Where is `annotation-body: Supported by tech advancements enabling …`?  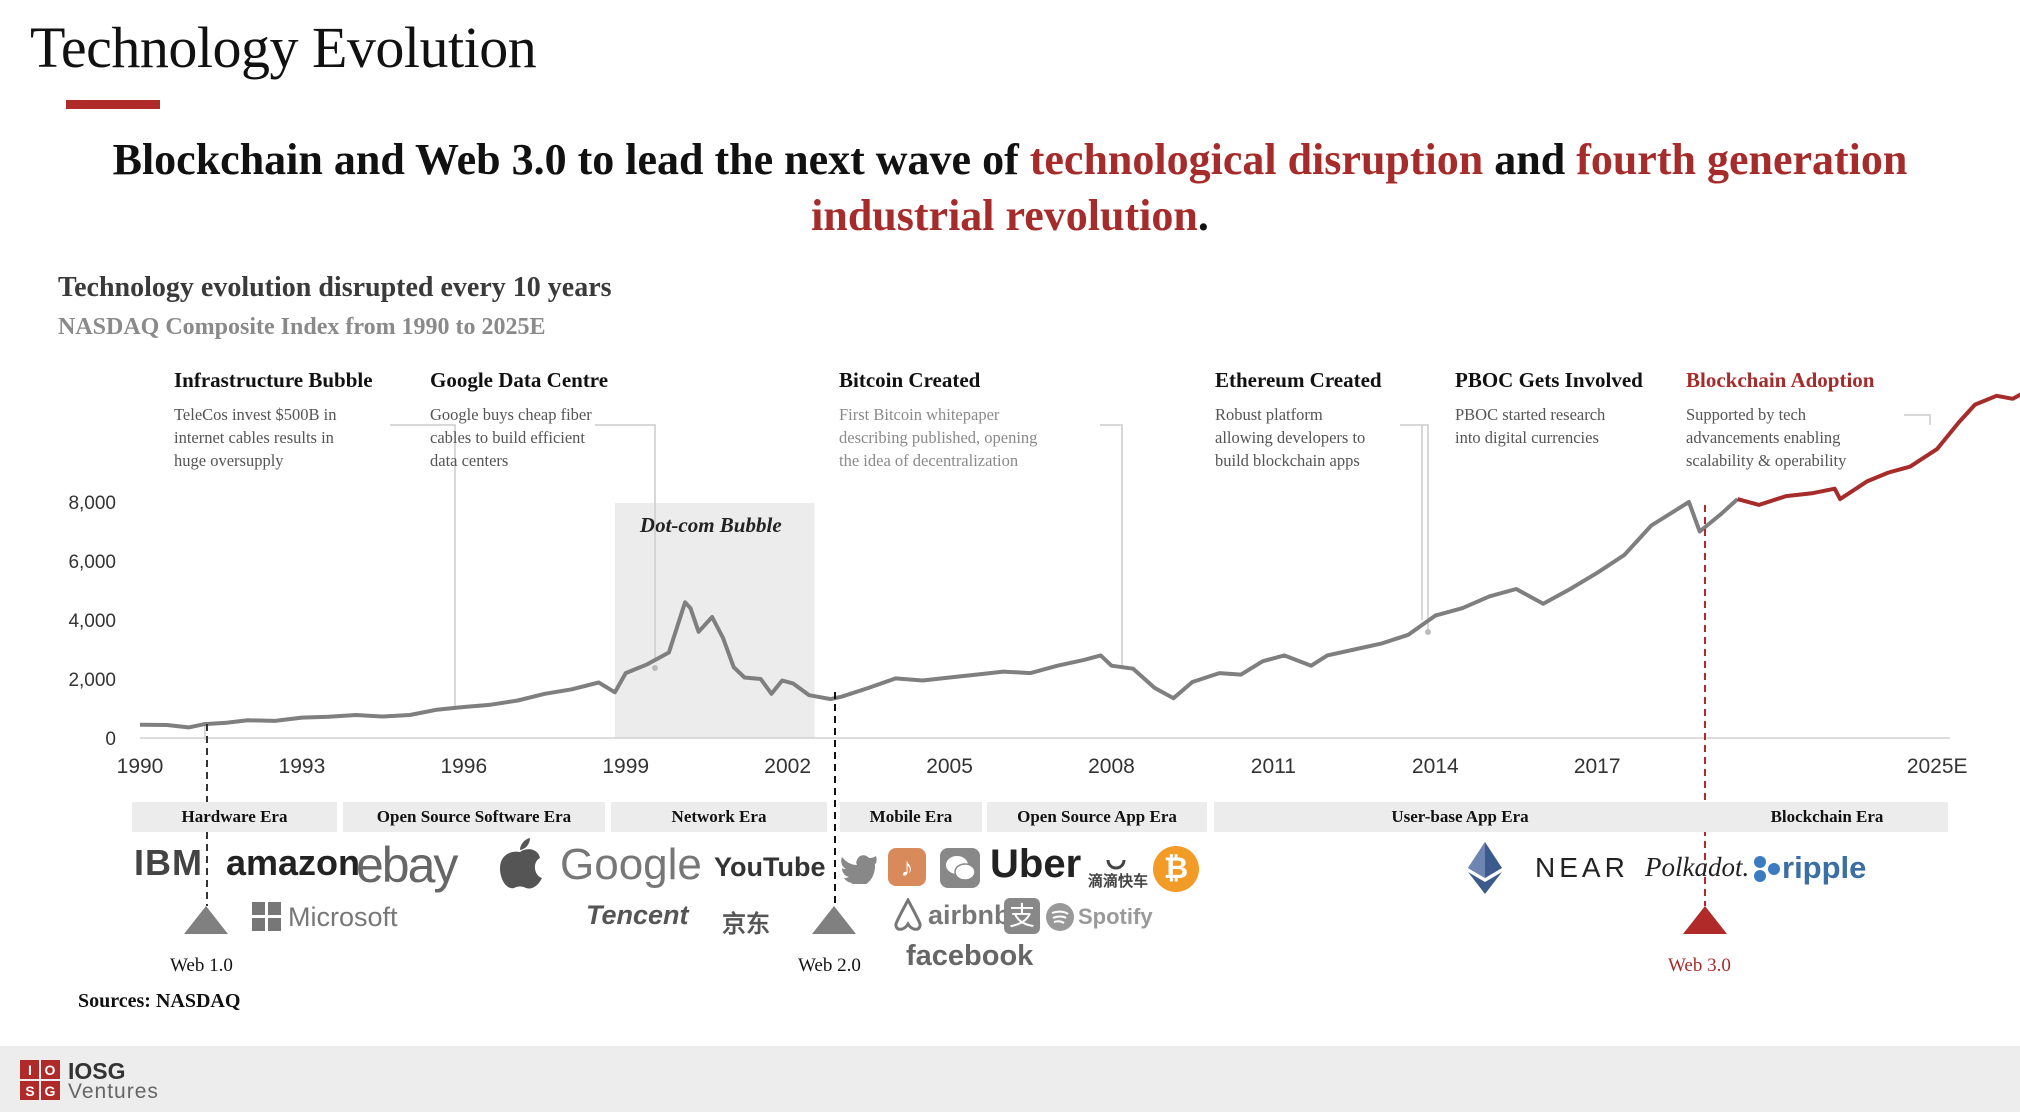 annotation-body: Supported by tech advancements enabling … is located at coordinates (1766, 437).